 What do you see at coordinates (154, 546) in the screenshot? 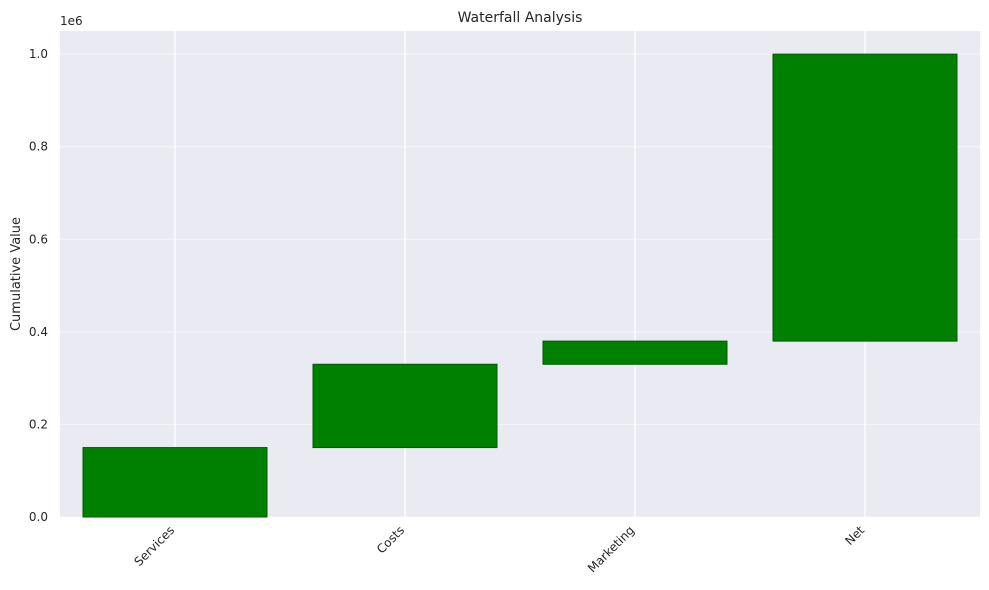
I see `x-tick-label: Services` at bounding box center [154, 546].